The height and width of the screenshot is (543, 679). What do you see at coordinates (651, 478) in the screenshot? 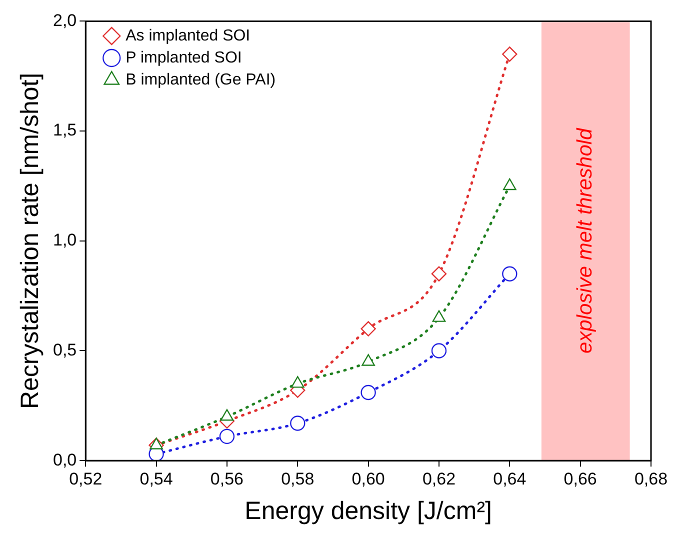
I see `x-tick-label: 0,68` at bounding box center [651, 478].